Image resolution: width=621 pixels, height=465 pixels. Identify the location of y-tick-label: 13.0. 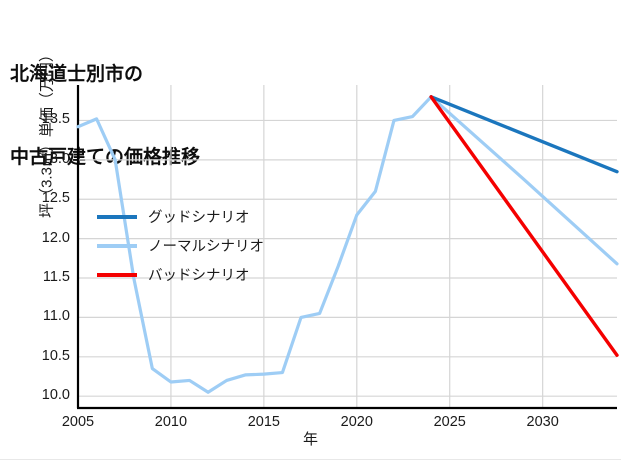
(55, 158).